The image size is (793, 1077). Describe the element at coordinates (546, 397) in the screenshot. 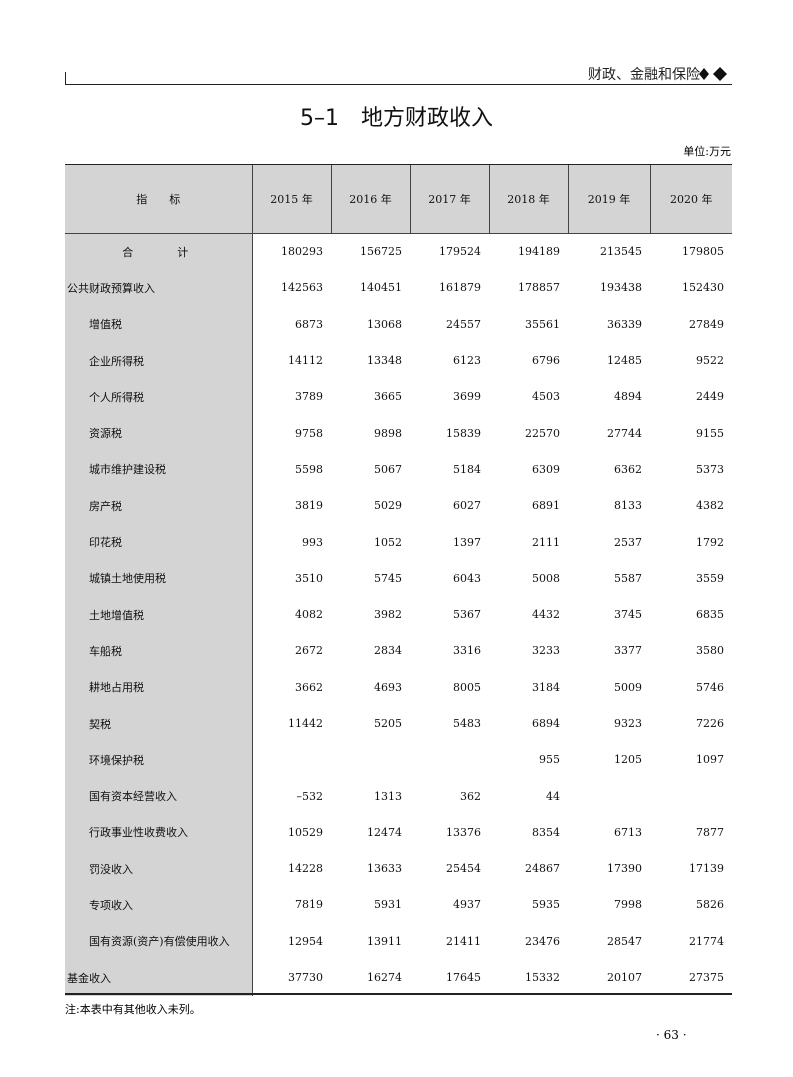

I see `cell: 4503` at that location.